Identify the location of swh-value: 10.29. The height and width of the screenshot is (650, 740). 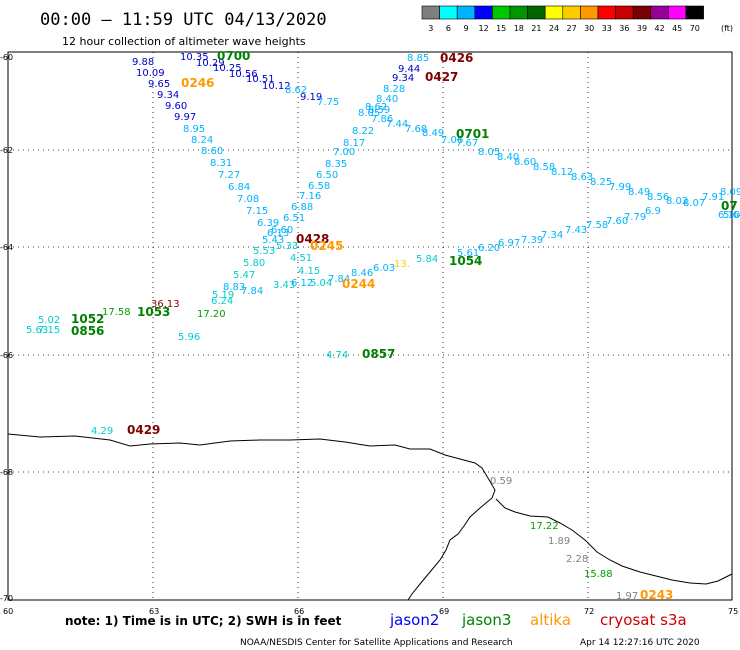
(210, 63).